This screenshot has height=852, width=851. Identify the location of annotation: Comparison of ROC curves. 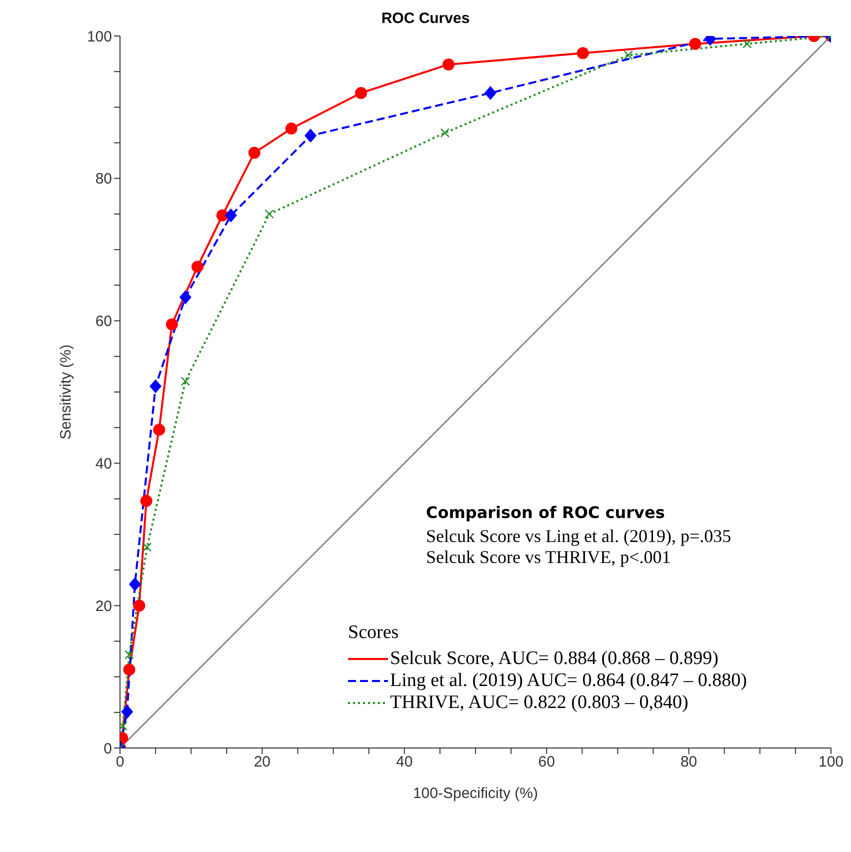
(546, 512).